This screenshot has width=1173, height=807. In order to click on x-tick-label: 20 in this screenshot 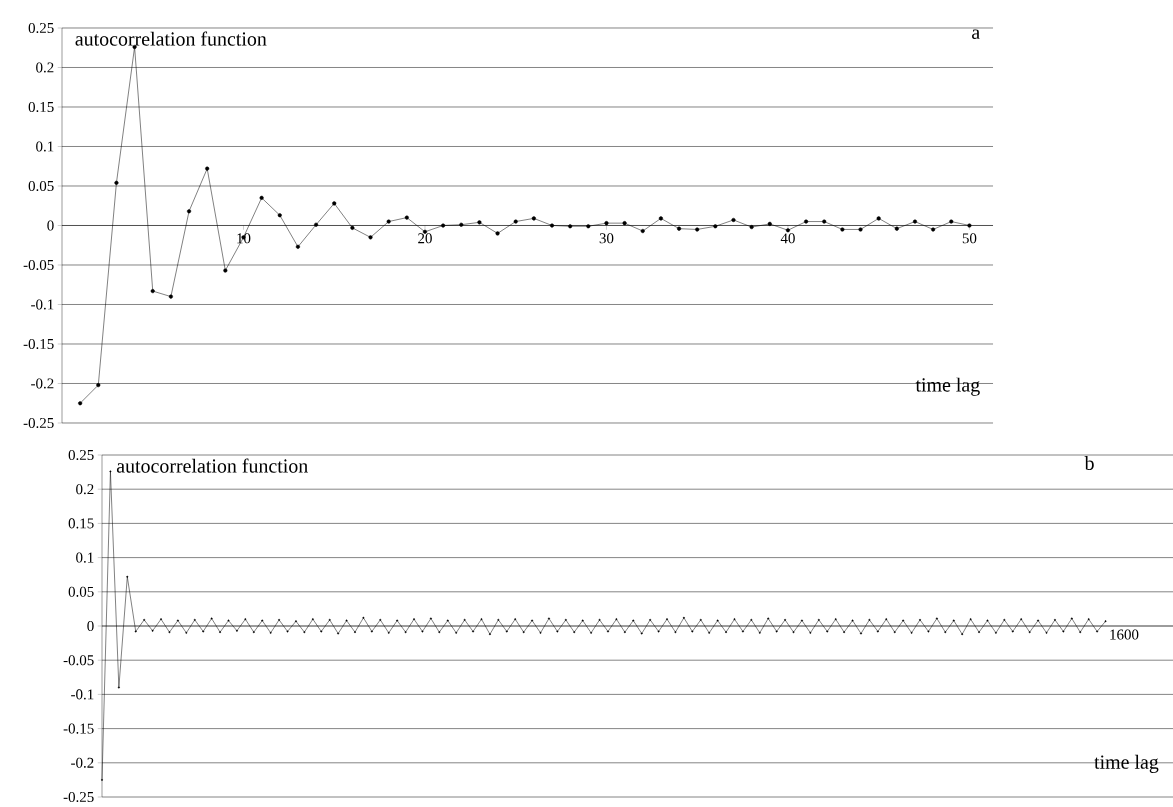, I will do `click(425, 238)`.